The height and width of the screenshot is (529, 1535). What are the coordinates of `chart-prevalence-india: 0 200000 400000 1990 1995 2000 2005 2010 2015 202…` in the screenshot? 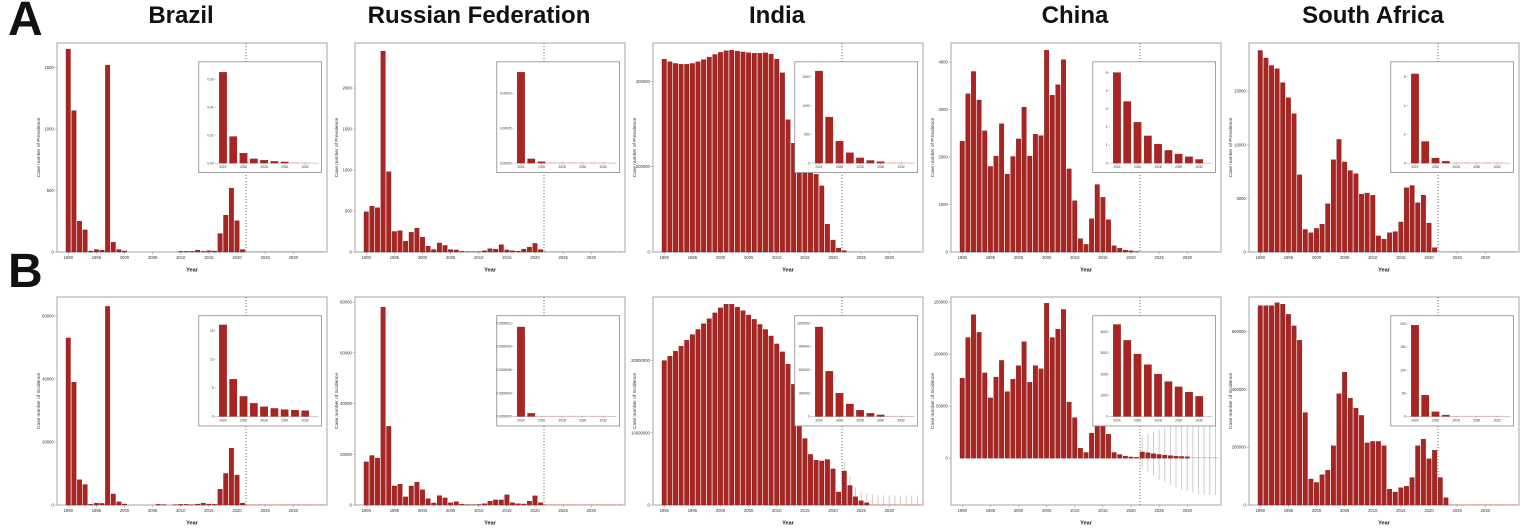 It's located at (777, 157).